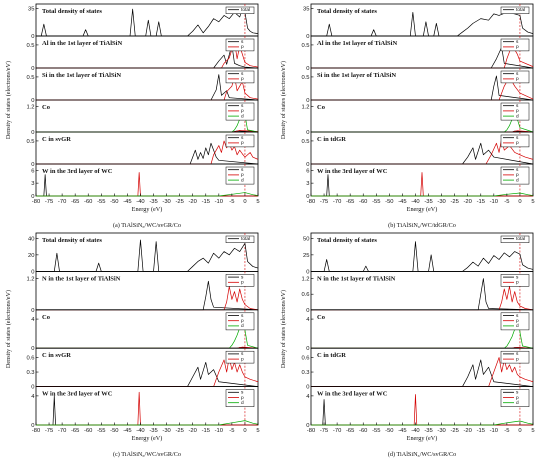 This screenshot has height=459, width=550. Describe the element at coordinates (153, 202) in the screenshot. I see `x-tick-label: -35` at that location.